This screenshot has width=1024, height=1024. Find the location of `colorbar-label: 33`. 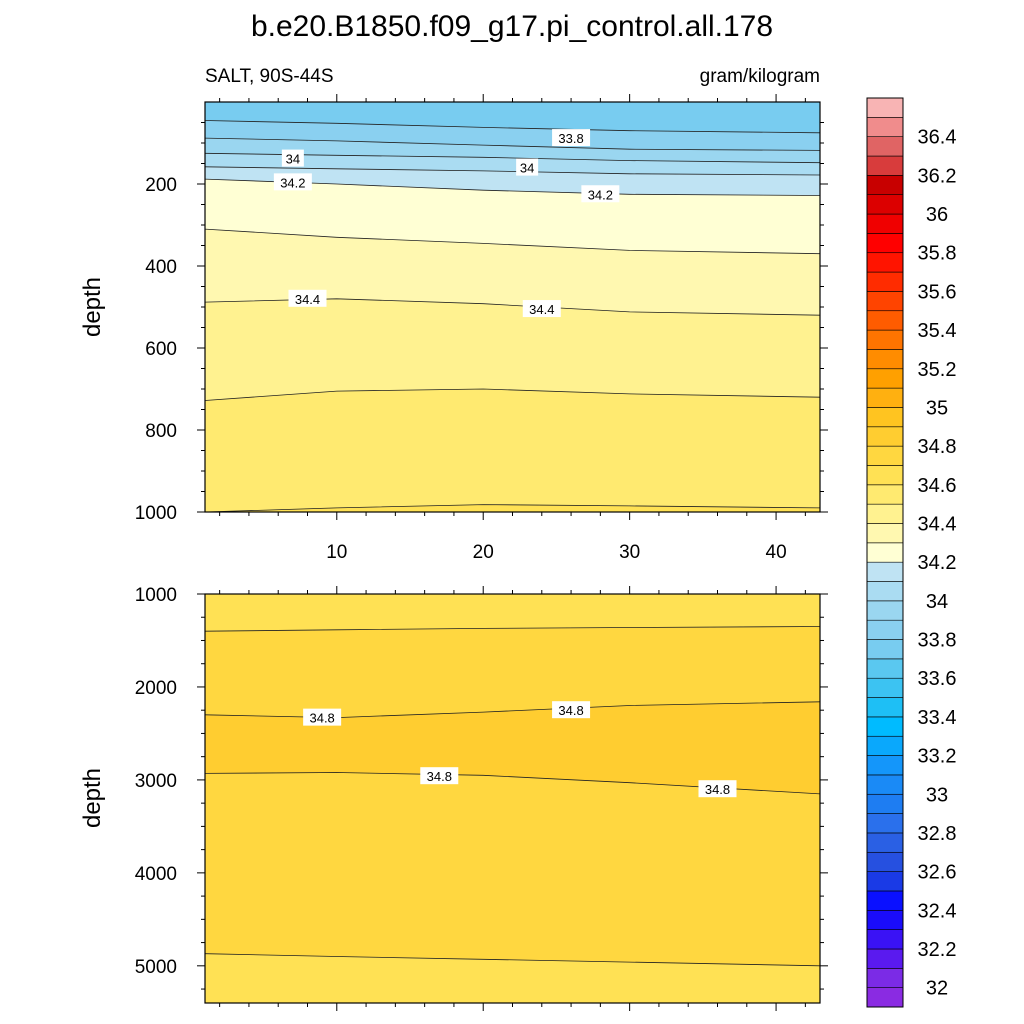

colorbar-label: 33 is located at coordinates (937, 795).